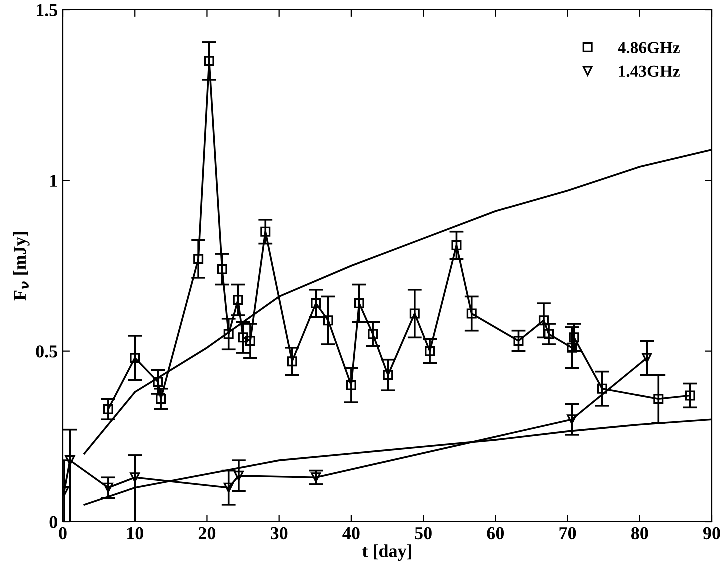 This screenshot has height=577, width=721. Describe the element at coordinates (387, 553) in the screenshot. I see `x-axis-title: t [day]` at that location.